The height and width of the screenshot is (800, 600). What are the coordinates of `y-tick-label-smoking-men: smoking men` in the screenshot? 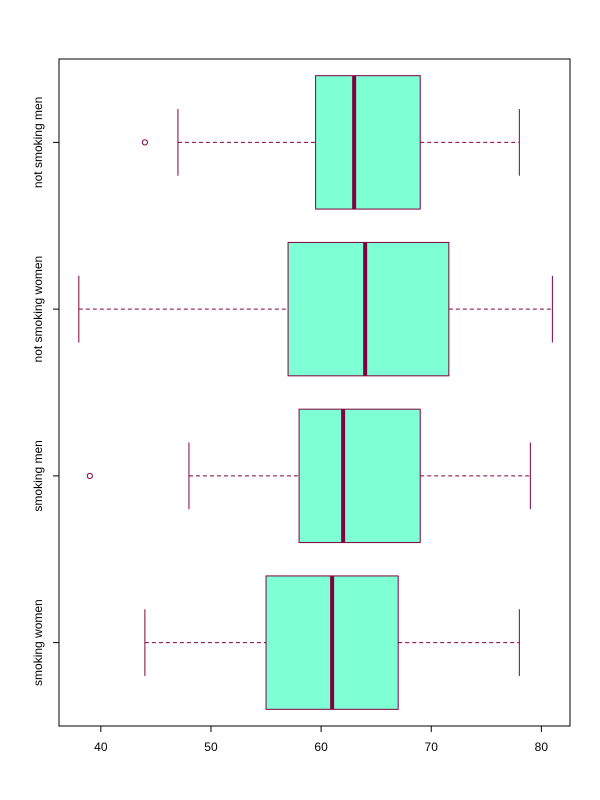 It's located at (38, 475).